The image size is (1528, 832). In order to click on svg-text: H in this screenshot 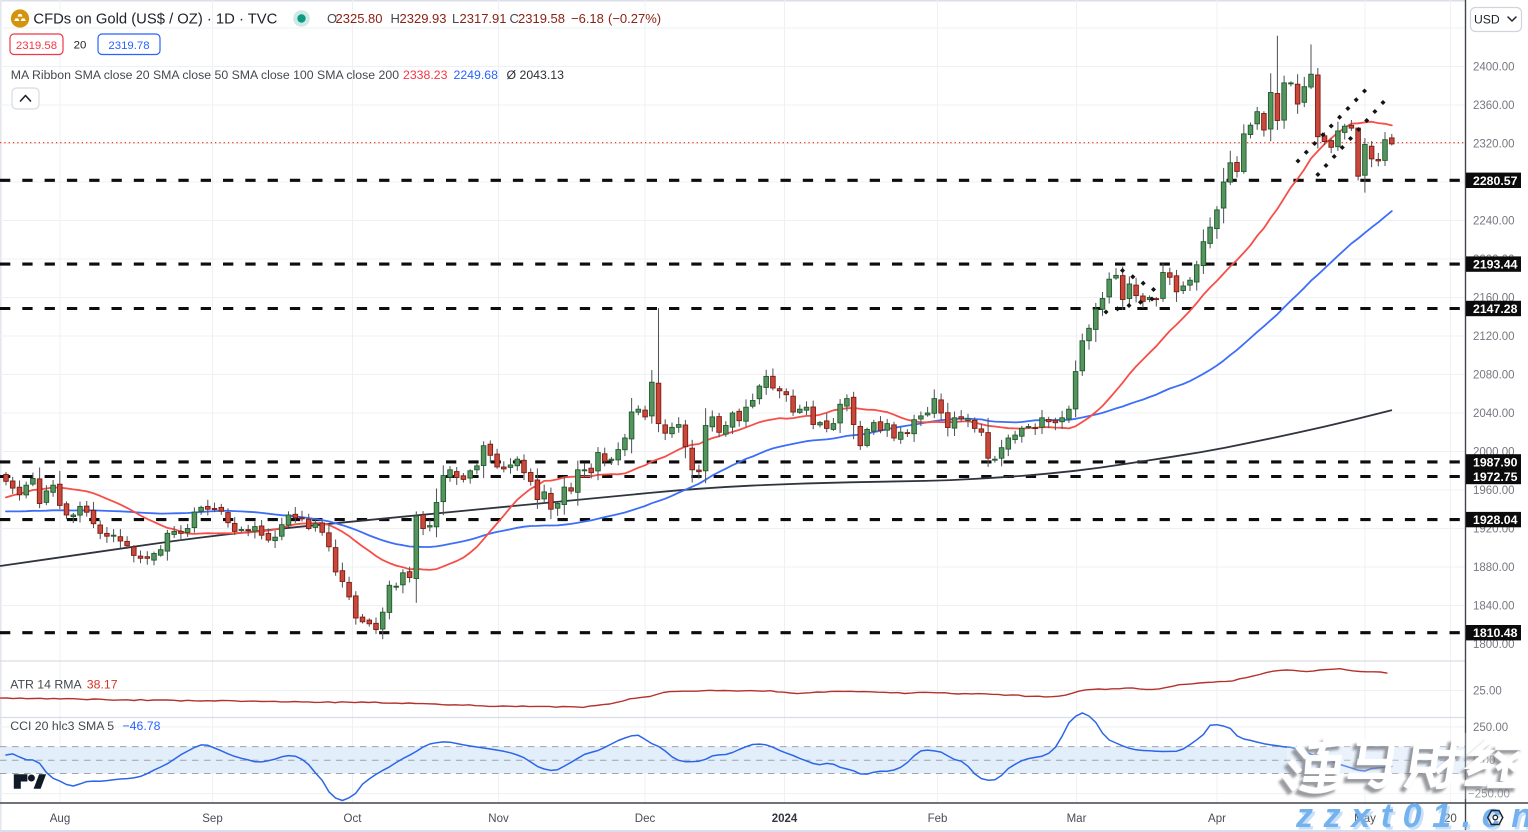, I will do `click(395, 18)`.